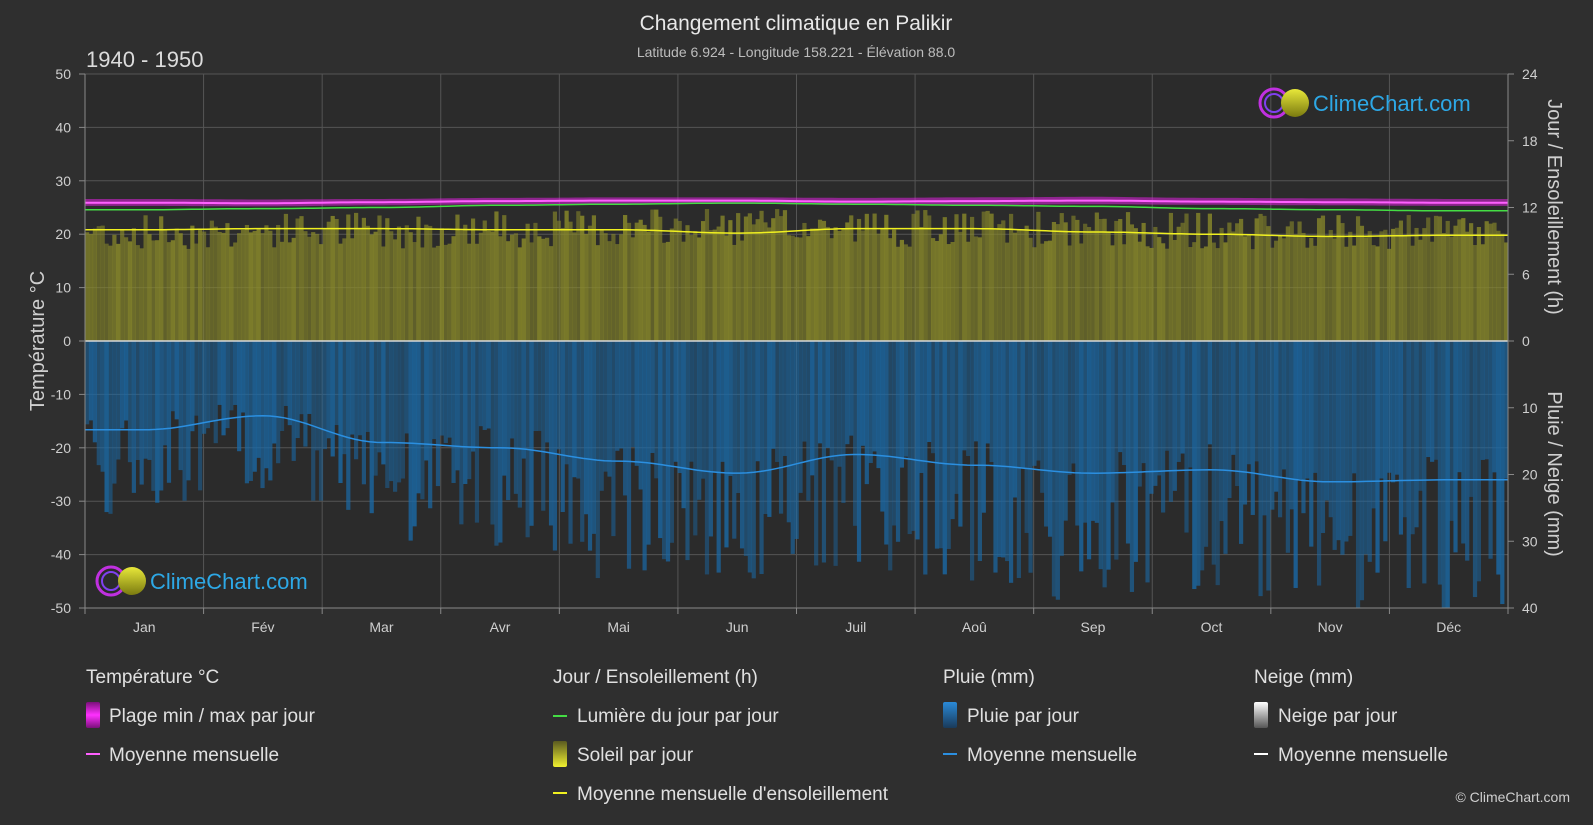 Image resolution: width=1593 pixels, height=825 pixels. I want to click on legend-label-temp-range: Plage min / max par jour, so click(212, 716).